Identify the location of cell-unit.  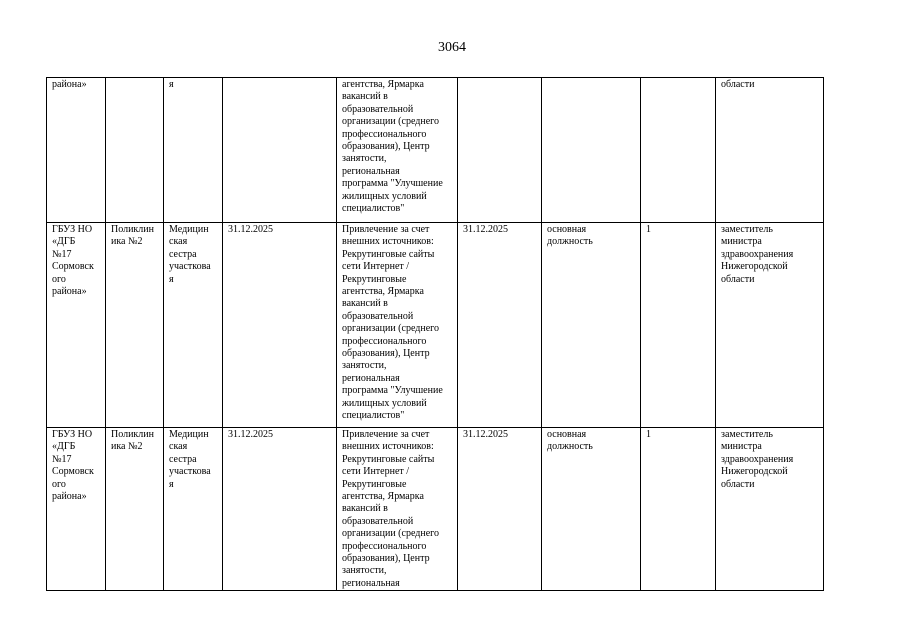
(134, 150).